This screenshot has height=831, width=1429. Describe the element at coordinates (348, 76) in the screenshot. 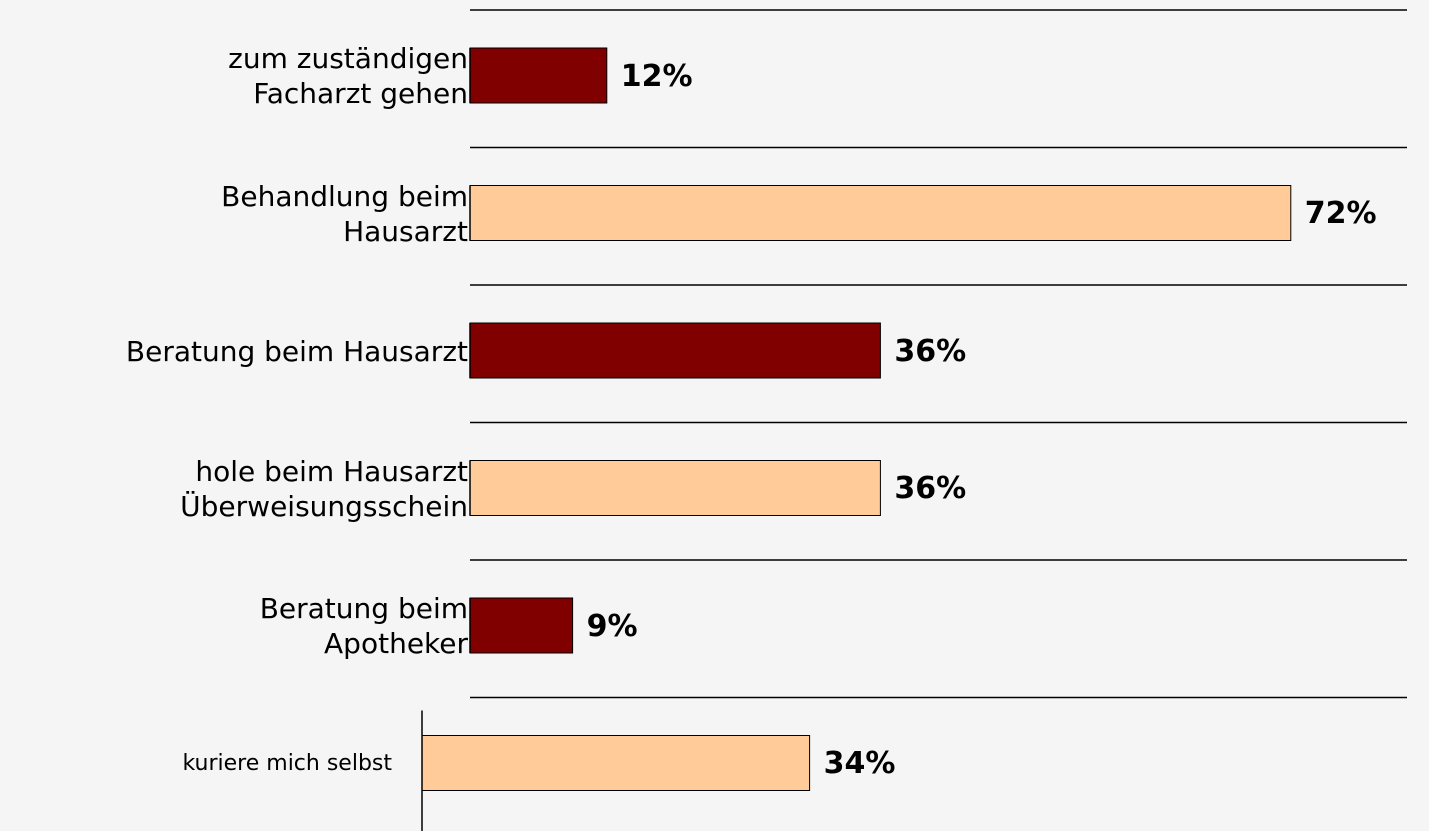

I see `category-label: zum zuständigen Facharzt gehen` at that location.